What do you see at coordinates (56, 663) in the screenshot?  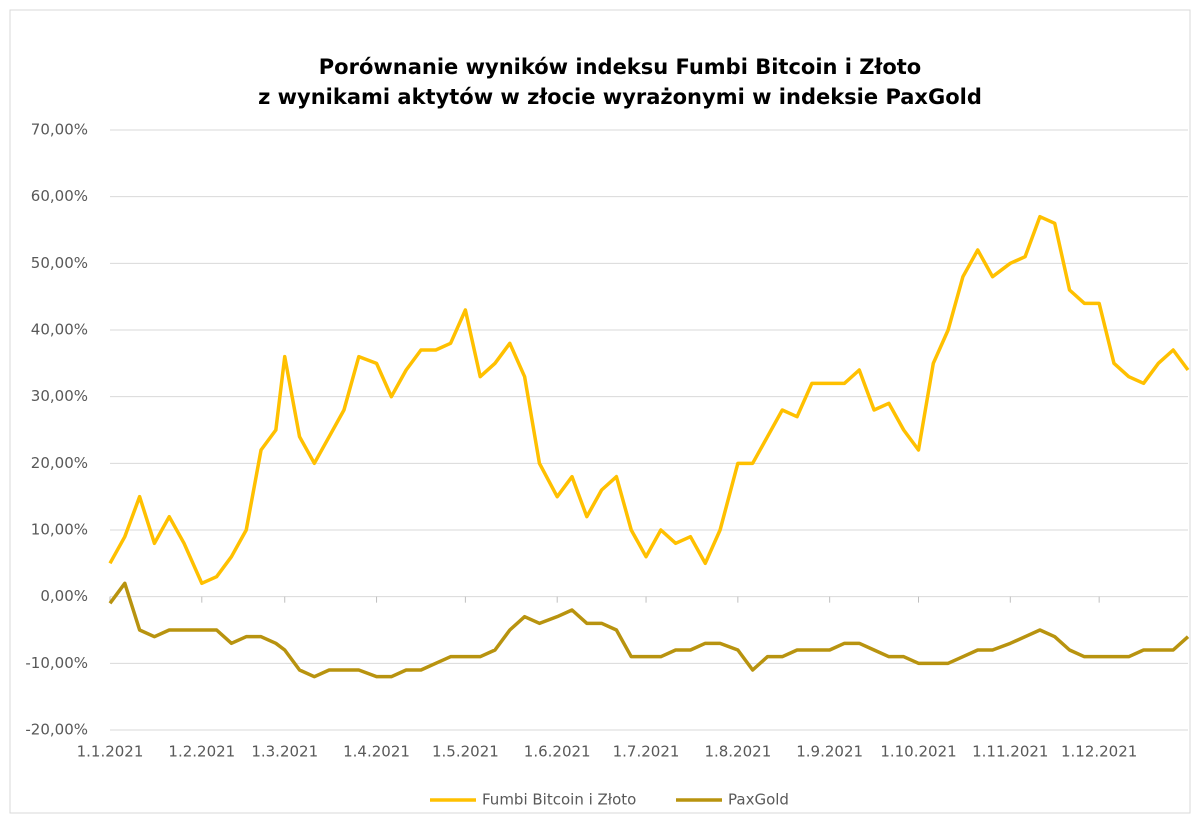 I see `y-tick-label: -10,00%` at bounding box center [56, 663].